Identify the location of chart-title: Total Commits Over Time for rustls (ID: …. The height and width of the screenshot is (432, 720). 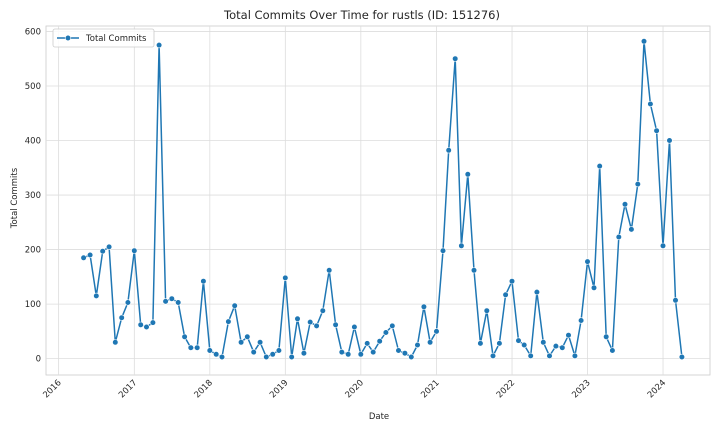
(361, 15).